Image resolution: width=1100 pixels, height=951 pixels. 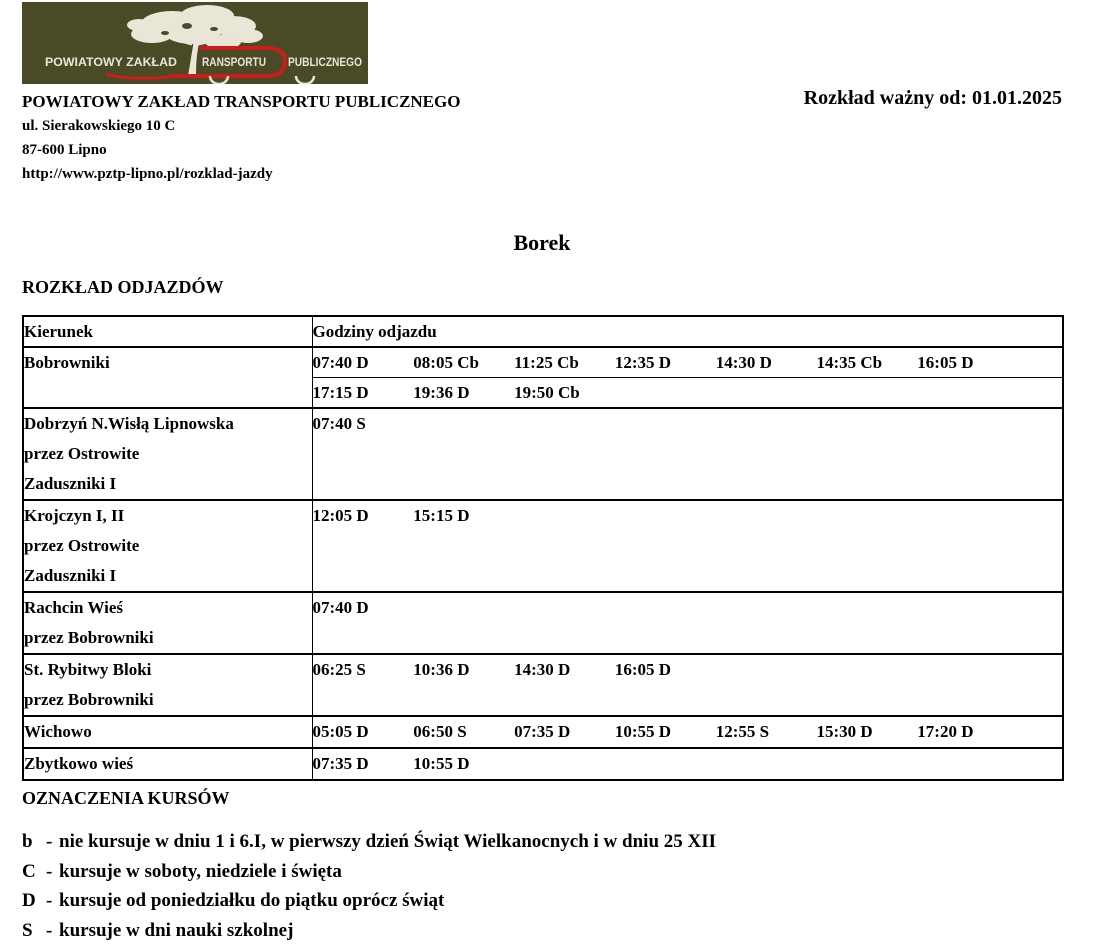 What do you see at coordinates (844, 731) in the screenshot?
I see `departure-time: 15:30 D` at bounding box center [844, 731].